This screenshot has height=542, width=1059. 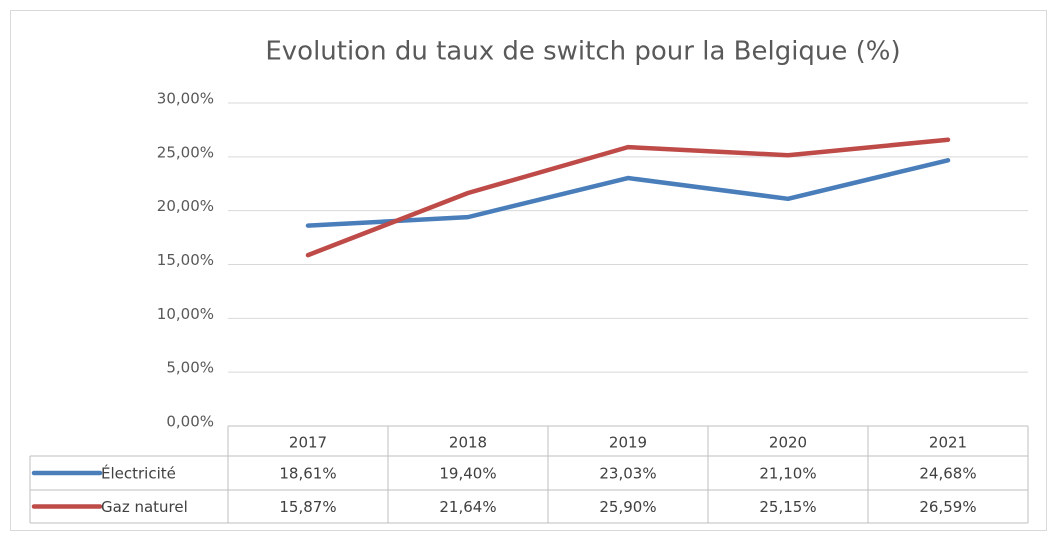 What do you see at coordinates (467, 507) in the screenshot?
I see `table-value: 21,64%` at bounding box center [467, 507].